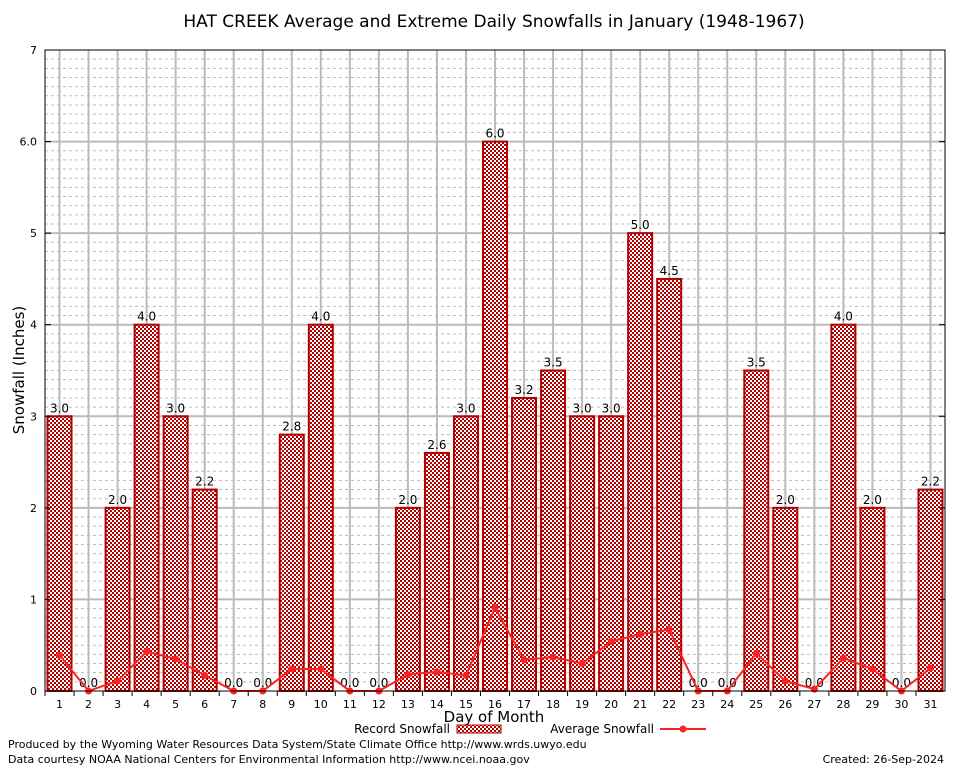 The height and width of the screenshot is (768, 954). What do you see at coordinates (901, 704) in the screenshot?
I see `x-tick-label: 30` at bounding box center [901, 704].